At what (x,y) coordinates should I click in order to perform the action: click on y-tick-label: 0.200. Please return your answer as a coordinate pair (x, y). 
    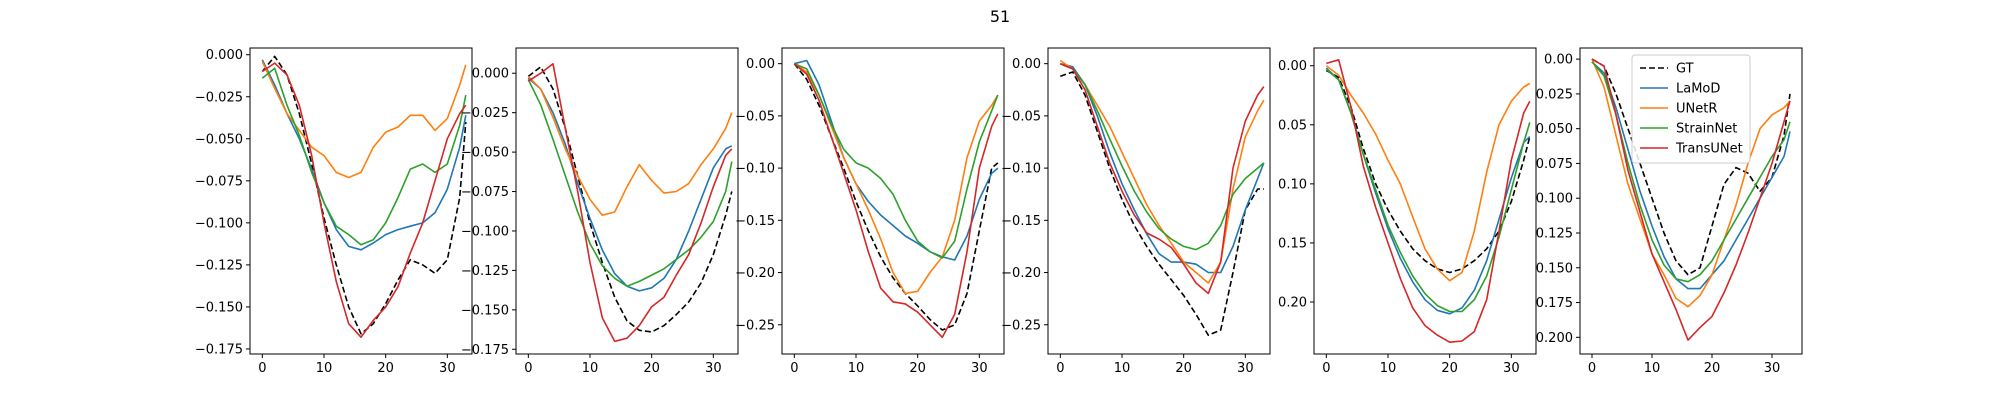
    Looking at the image, I should click on (1554, 338).